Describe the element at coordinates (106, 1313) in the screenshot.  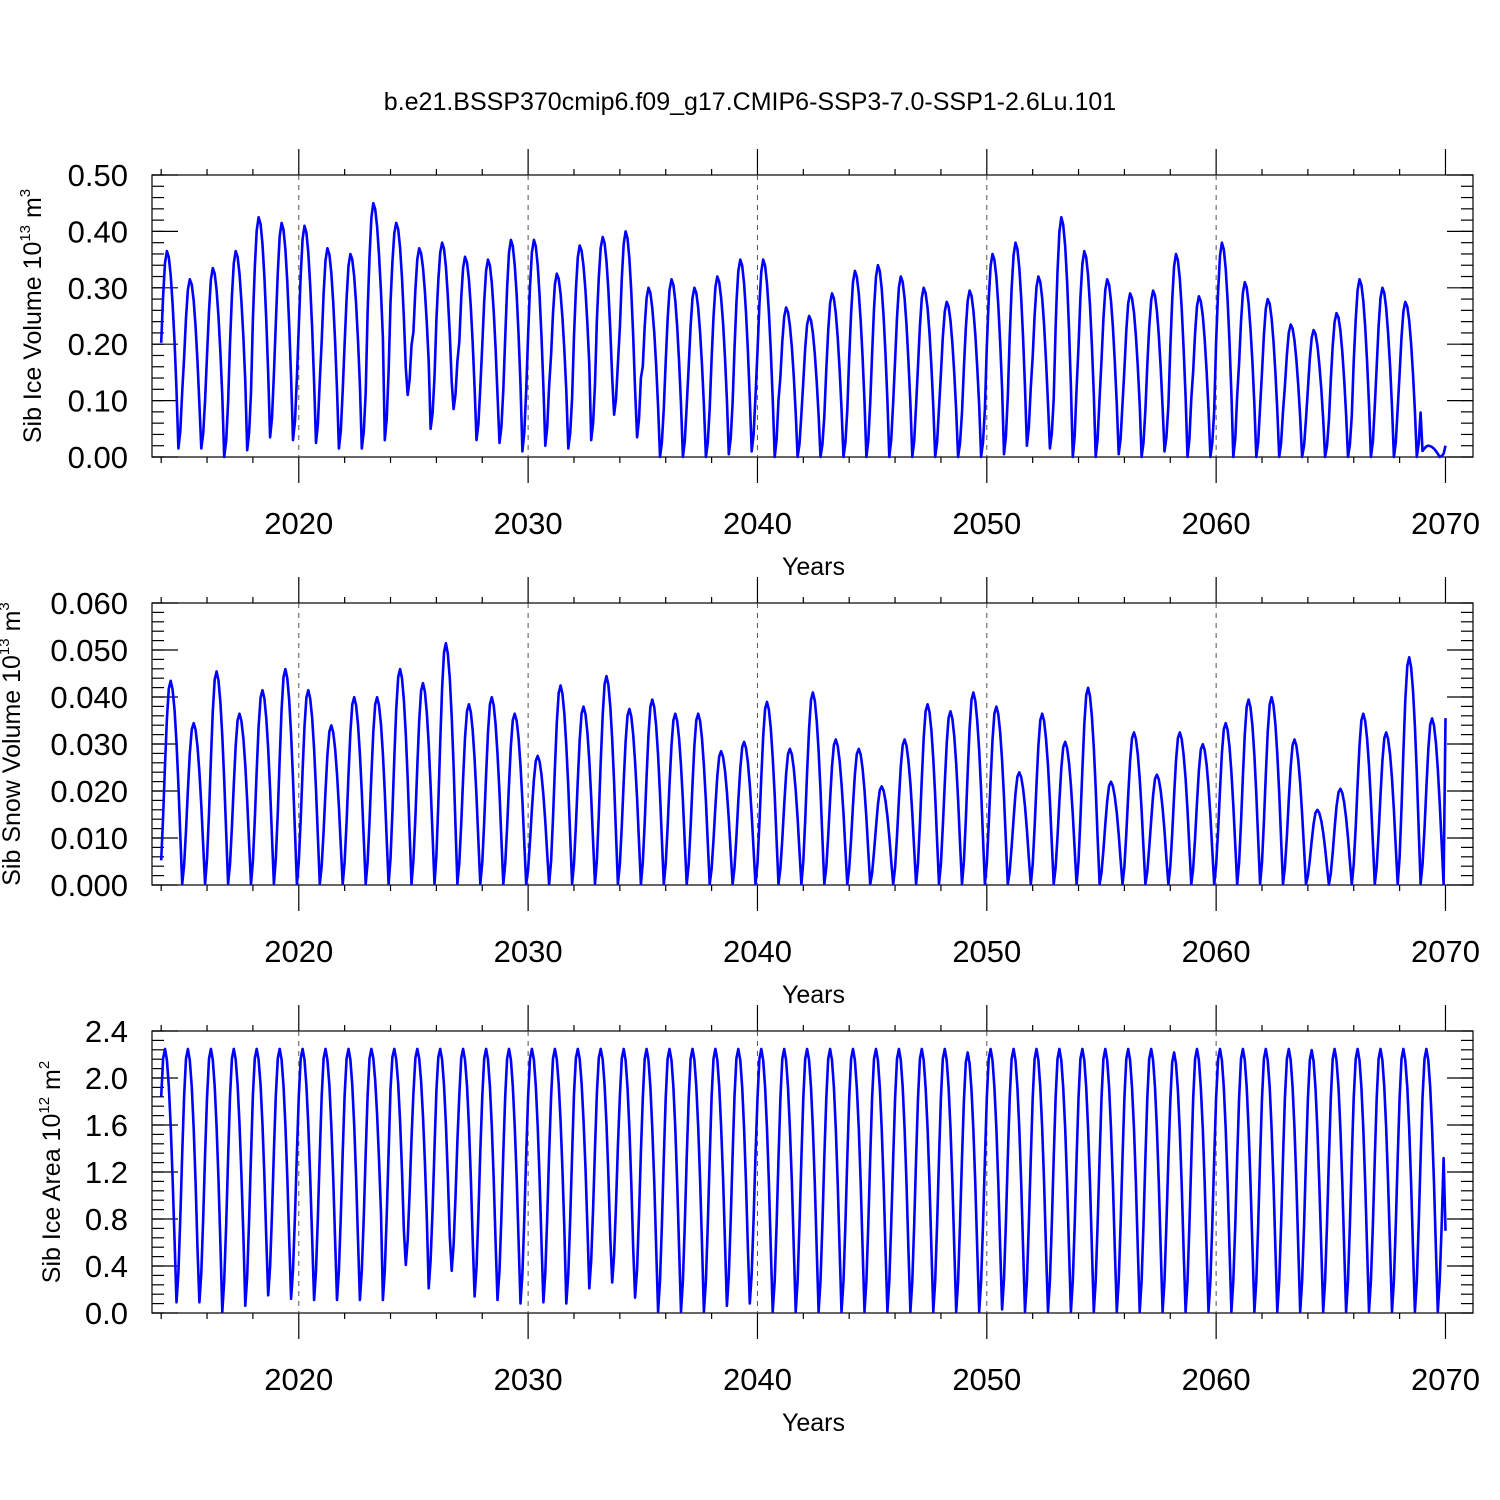
I see `y-tick-label: 0.0` at that location.